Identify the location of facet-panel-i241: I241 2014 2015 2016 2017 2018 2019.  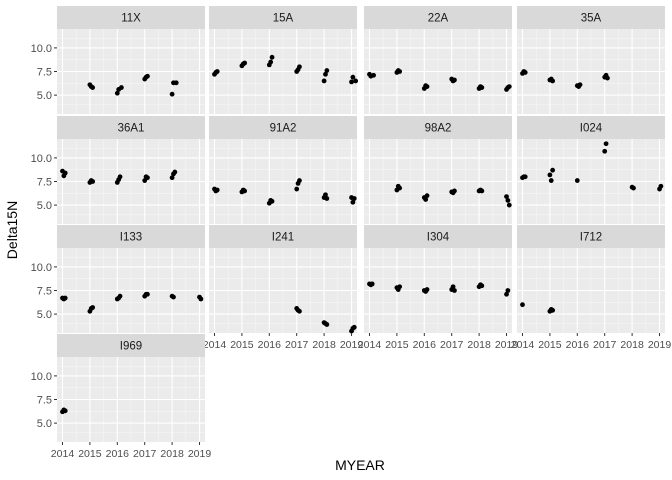
(283, 288).